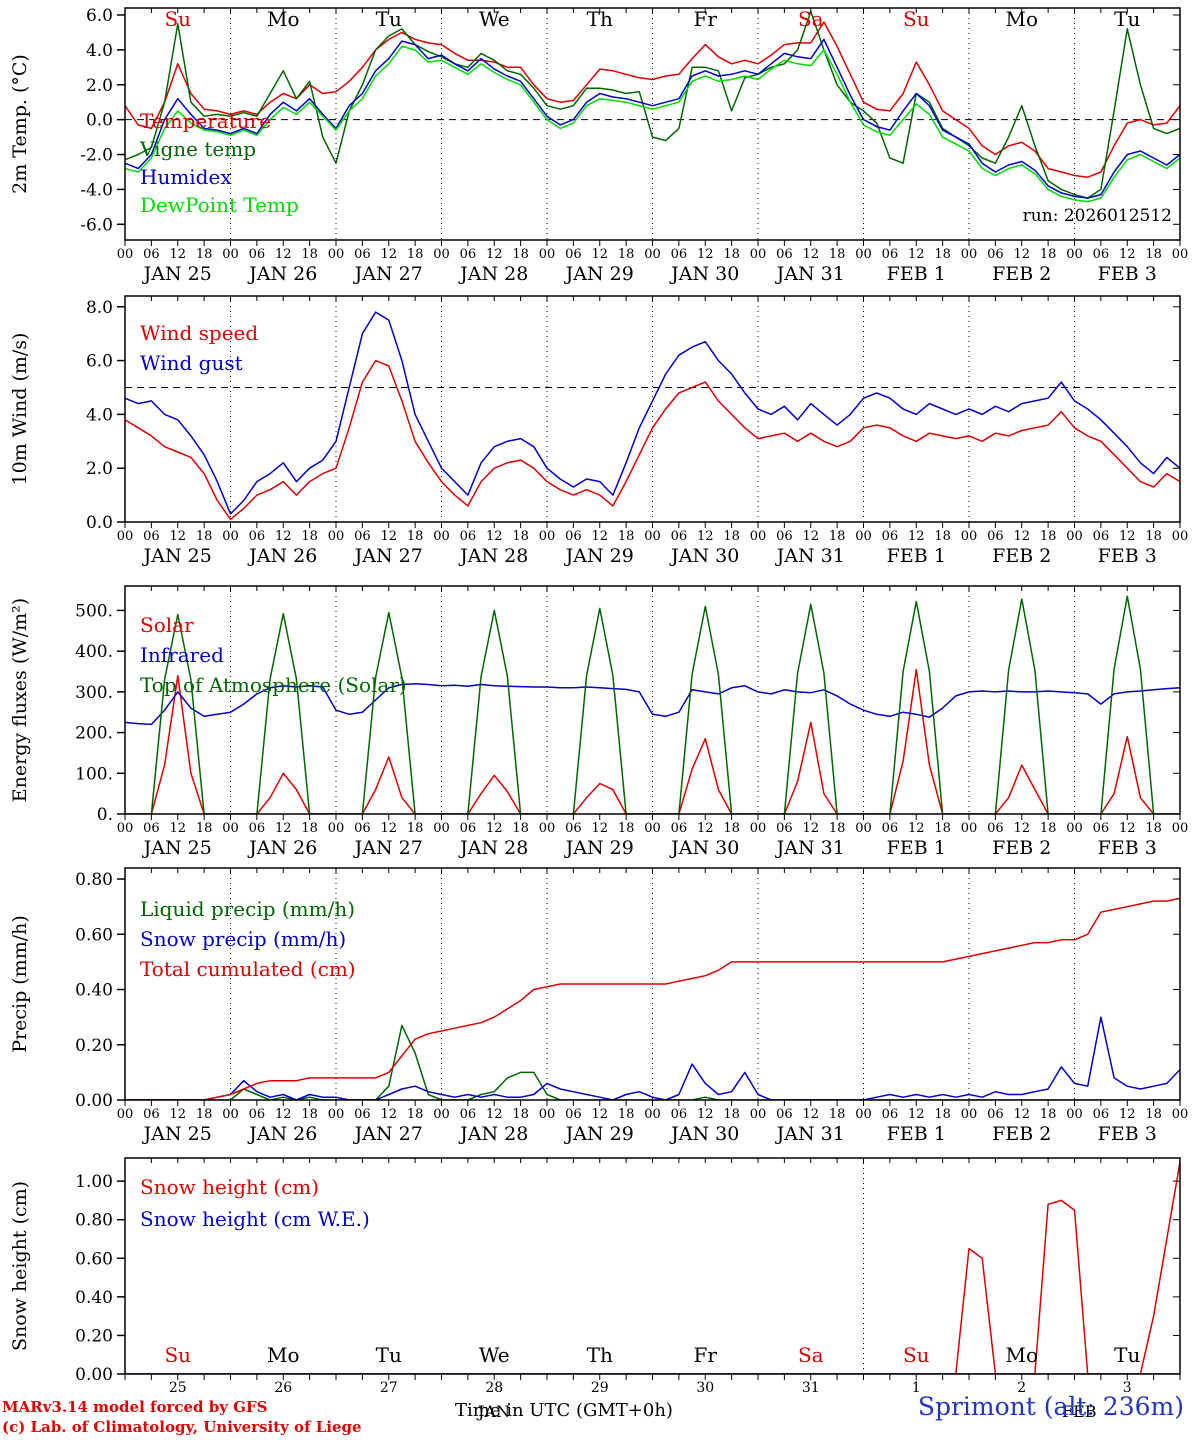  What do you see at coordinates (99, 51) in the screenshot?
I see `y-tick-label: 4.0` at bounding box center [99, 51].